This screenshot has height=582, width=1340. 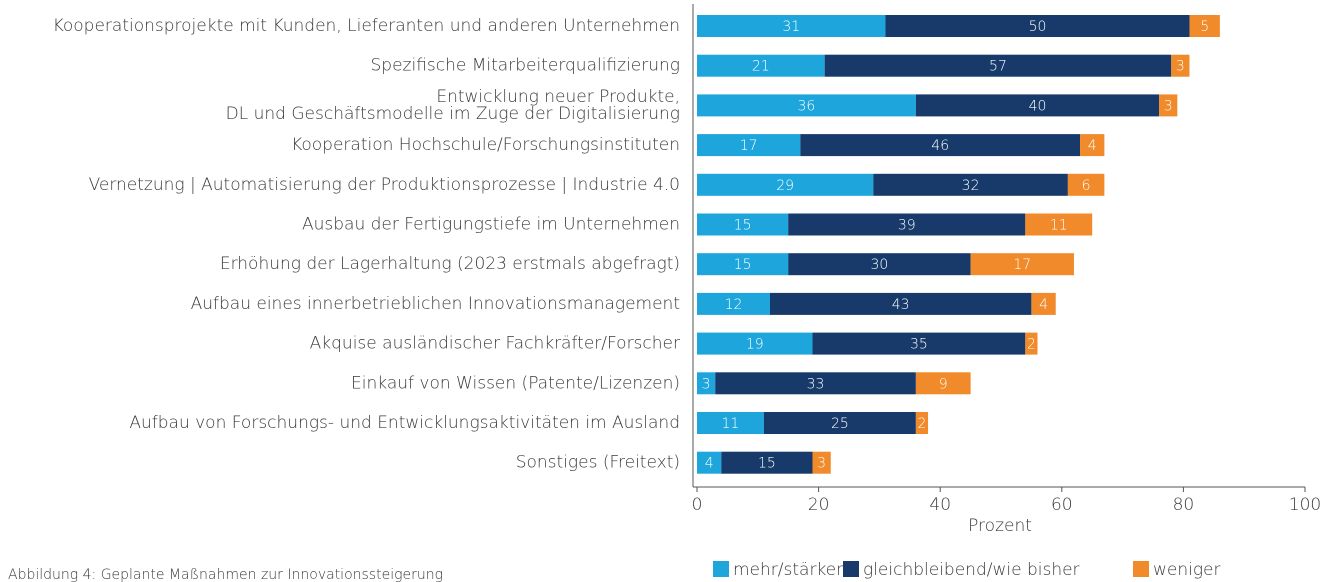 What do you see at coordinates (1062, 505) in the screenshot?
I see `x-tick-label: 60` at bounding box center [1062, 505].